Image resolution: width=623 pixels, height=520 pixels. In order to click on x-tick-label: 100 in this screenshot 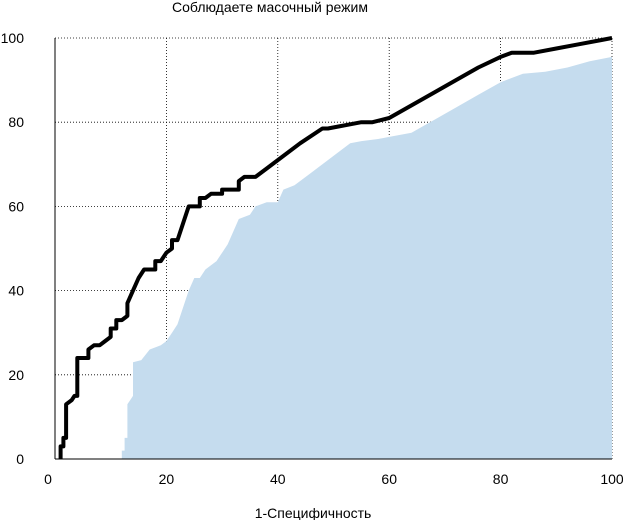, I will do `click(611, 479)`.